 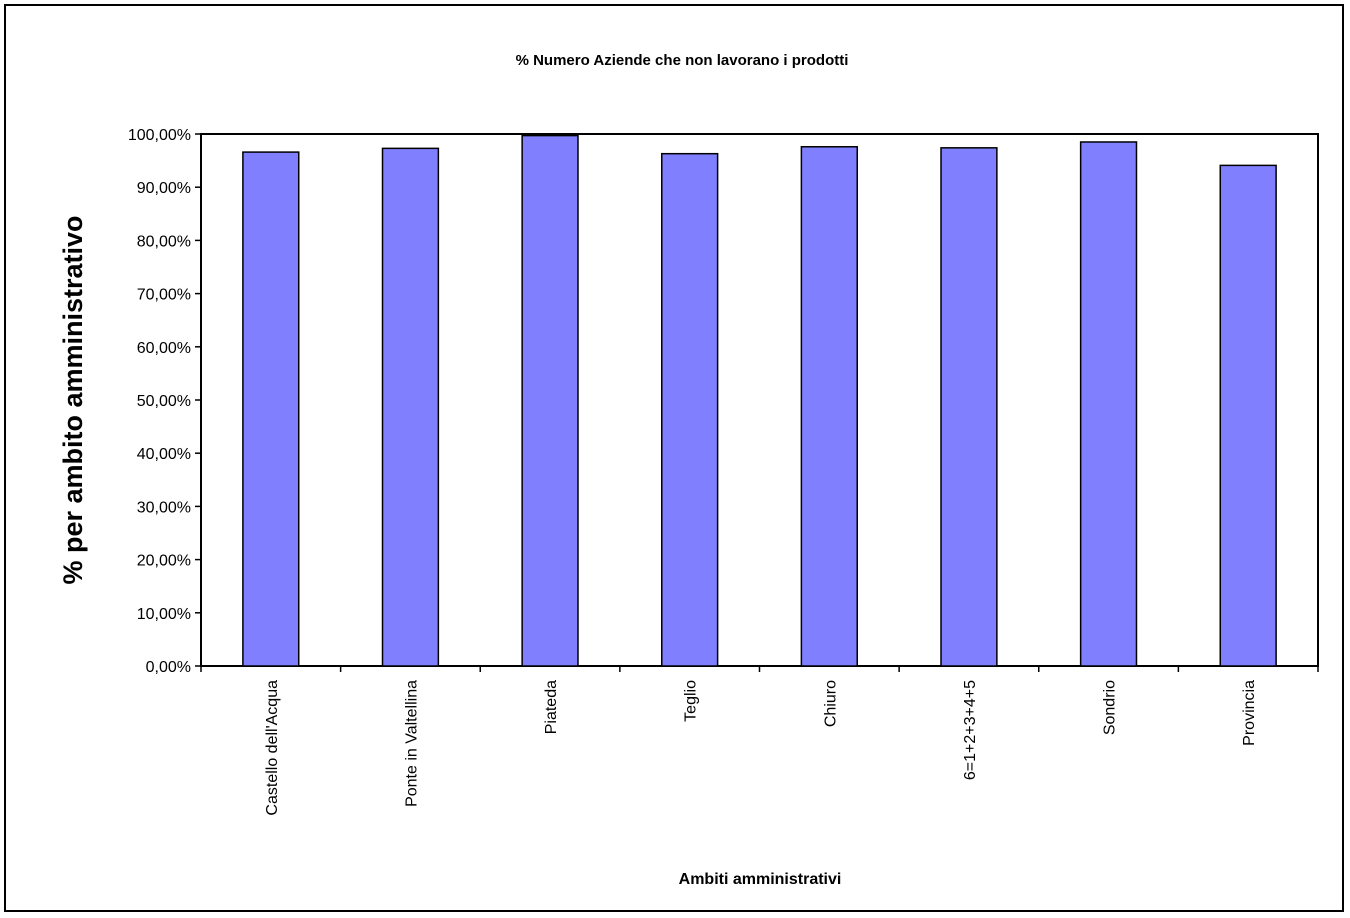 What do you see at coordinates (411, 743) in the screenshot?
I see `x-tick-label: Ponte in Valtellina` at bounding box center [411, 743].